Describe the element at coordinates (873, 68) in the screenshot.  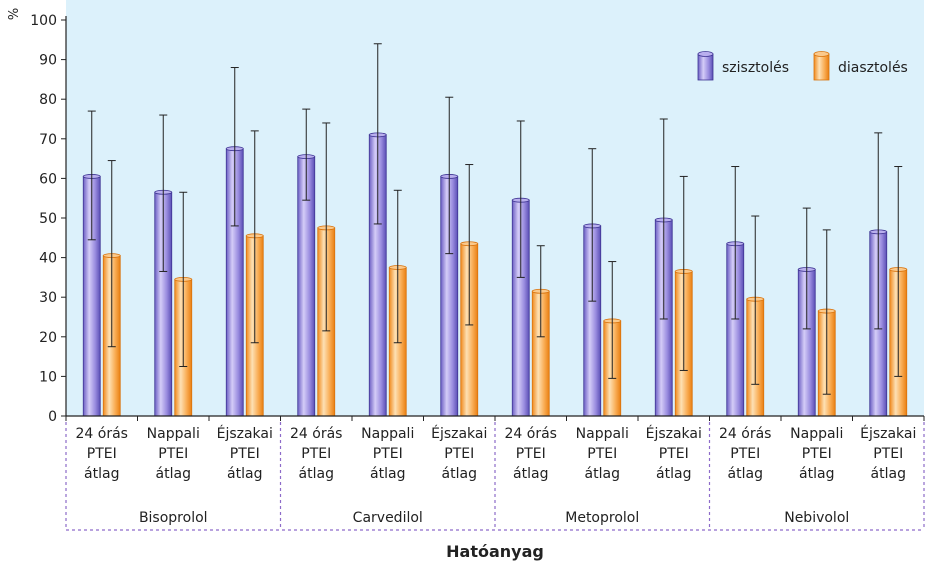
I see `legend-label-diasztoles: diasztolés` at that location.